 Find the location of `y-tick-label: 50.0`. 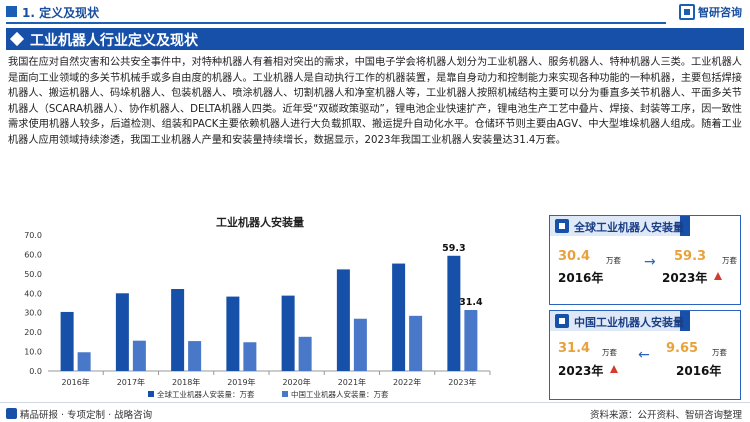

y-tick-label: 50.0 is located at coordinates (33, 274).